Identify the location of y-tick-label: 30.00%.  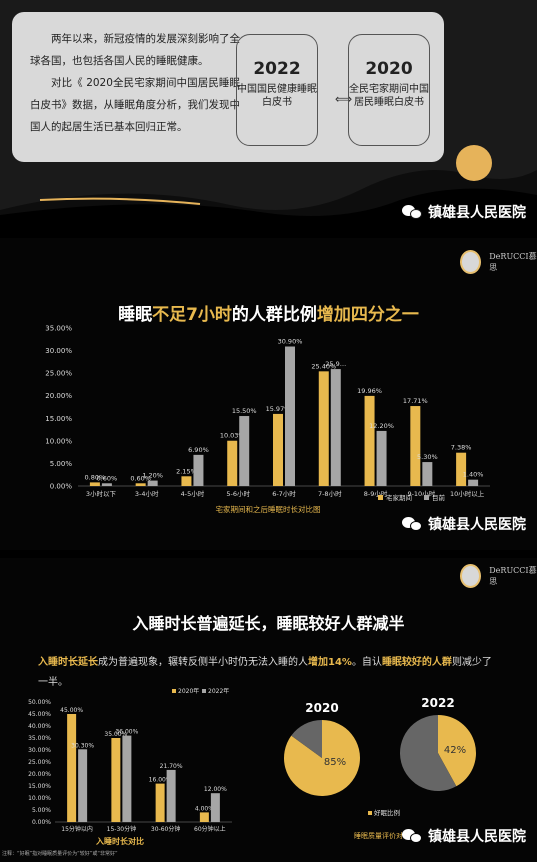
(39, 750).